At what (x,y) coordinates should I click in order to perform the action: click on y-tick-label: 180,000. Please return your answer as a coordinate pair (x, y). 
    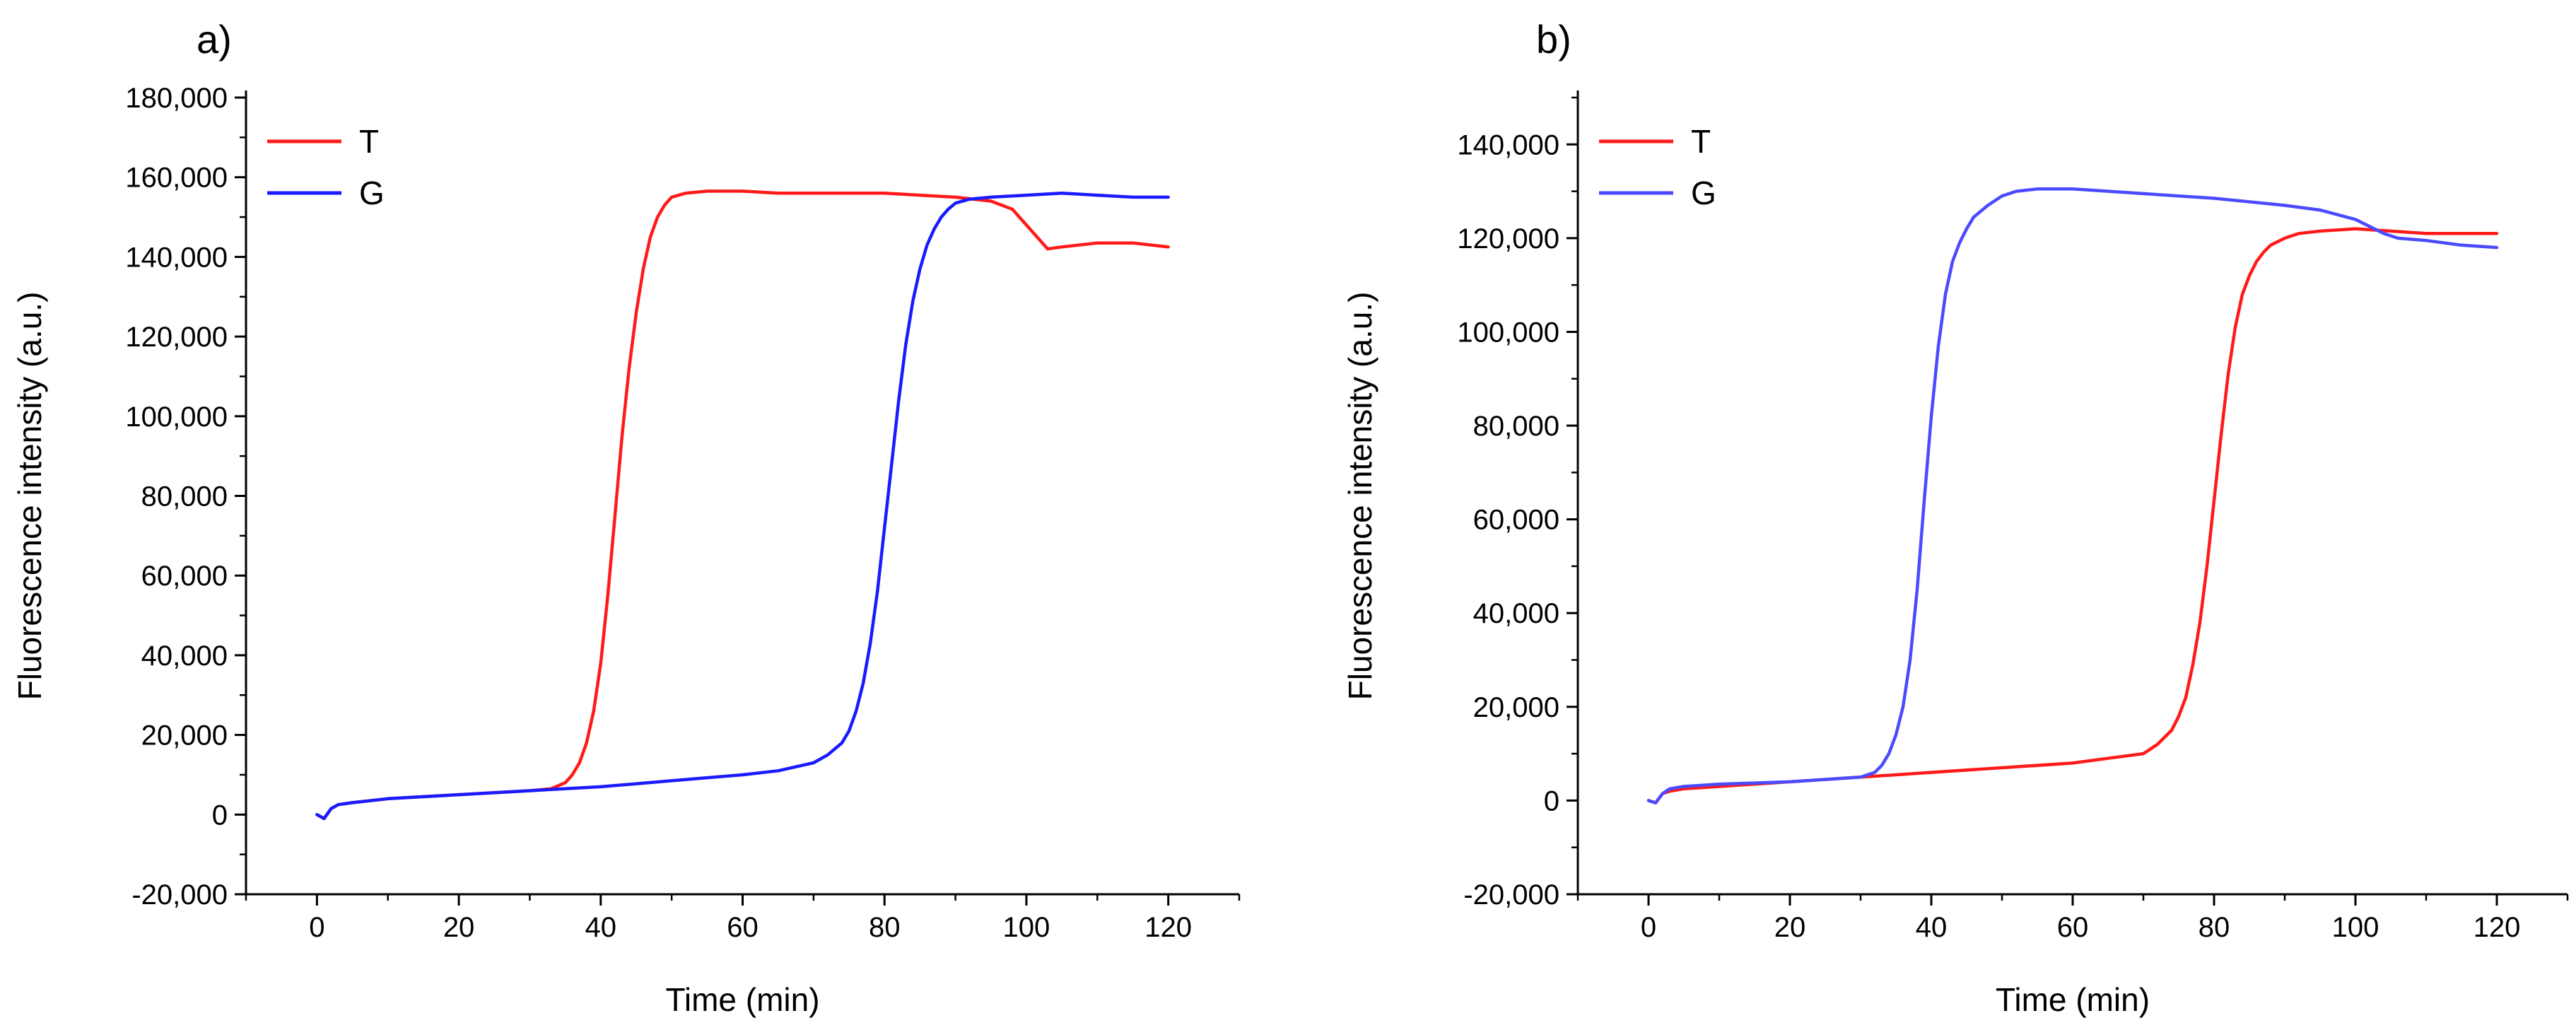
    Looking at the image, I should click on (176, 98).